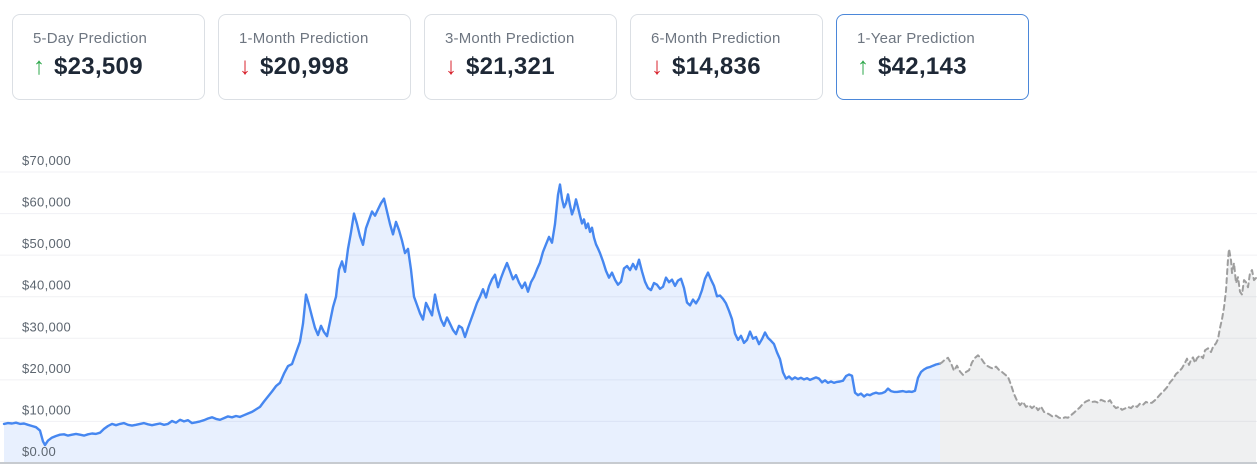 The width and height of the screenshot is (1257, 471). I want to click on prediction-card-1-month: 1-Month Prediction ↓ $20,998, so click(314, 57).